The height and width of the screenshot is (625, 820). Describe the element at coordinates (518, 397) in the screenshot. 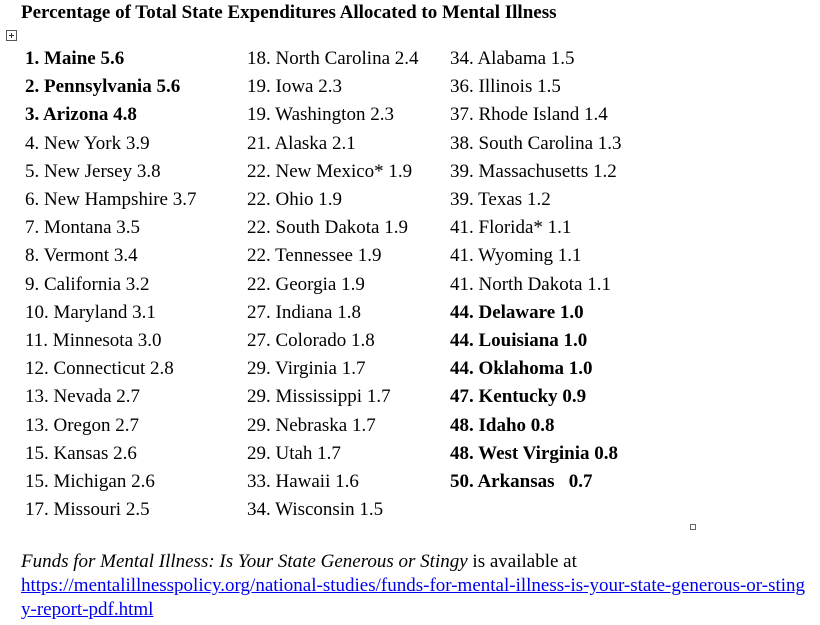

I see `ranking-item: 47. Kentucky 0.9` at that location.